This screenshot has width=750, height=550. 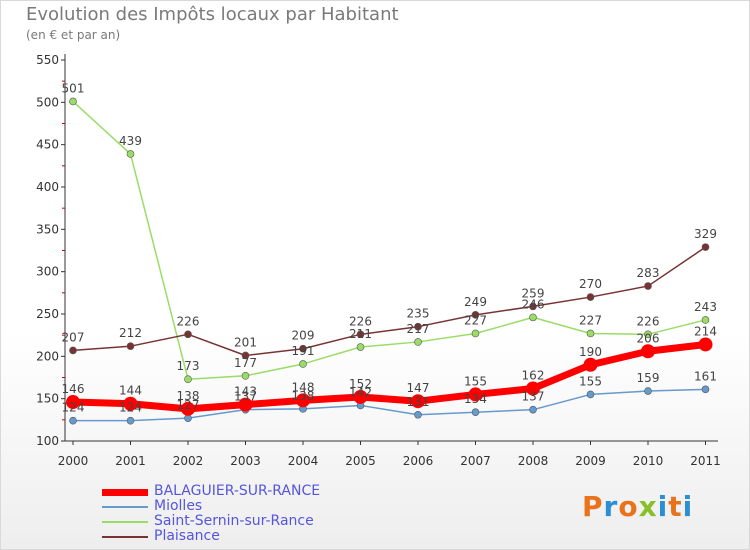 What do you see at coordinates (47, 187) in the screenshot?
I see `y-tick-label: 400` at bounding box center [47, 187].